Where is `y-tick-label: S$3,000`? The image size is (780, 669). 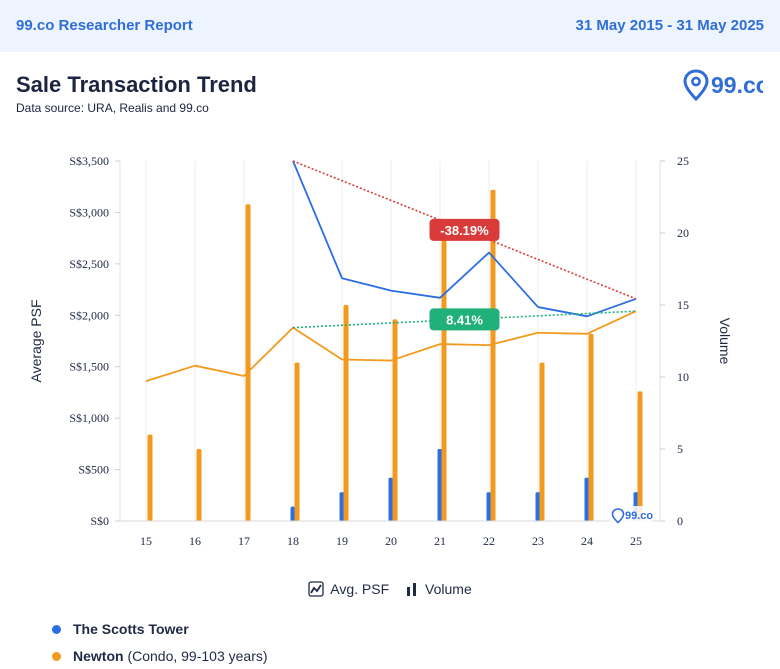
y-tick-label: S$3,000 is located at coordinates (89, 212).